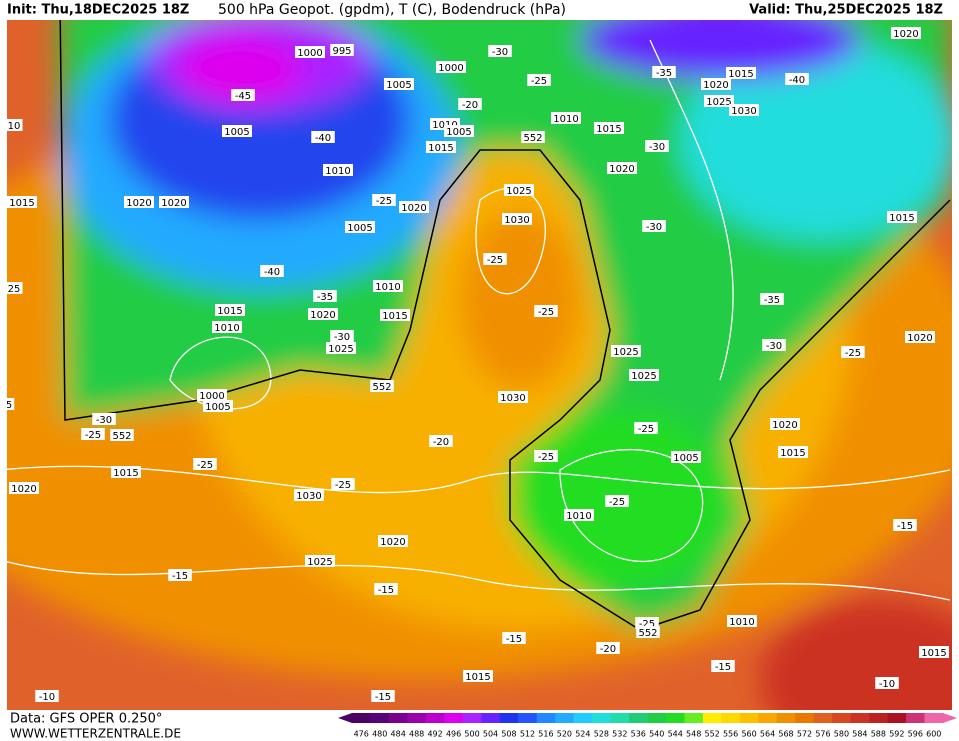 This screenshot has width=959, height=741. Describe the element at coordinates (471, 734) in the screenshot. I see `colorbar-label: 500` at that location.